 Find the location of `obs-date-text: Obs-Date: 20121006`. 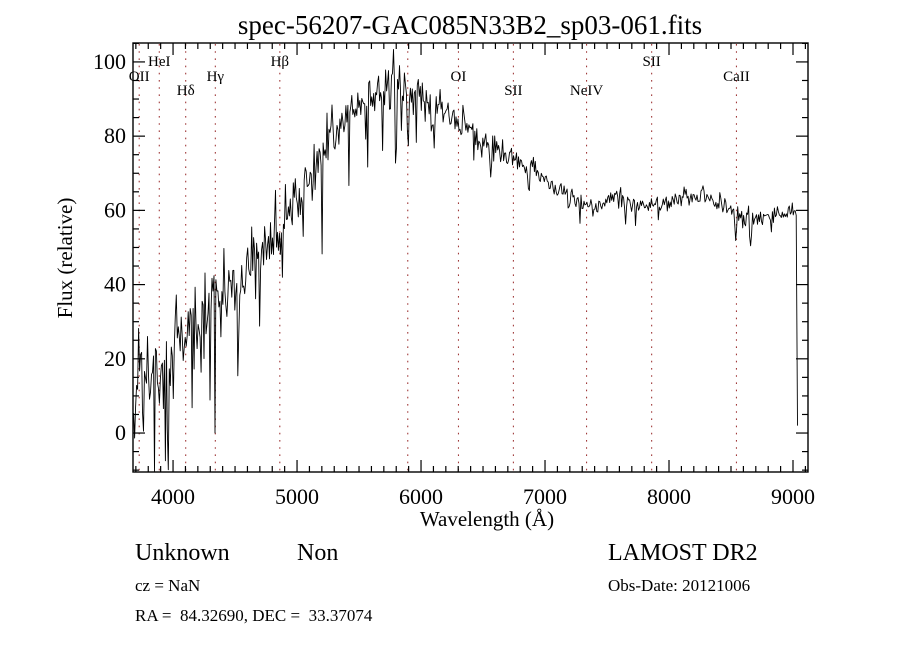

obs-date-text: Obs-Date: 20121006 is located at coordinates (679, 585).